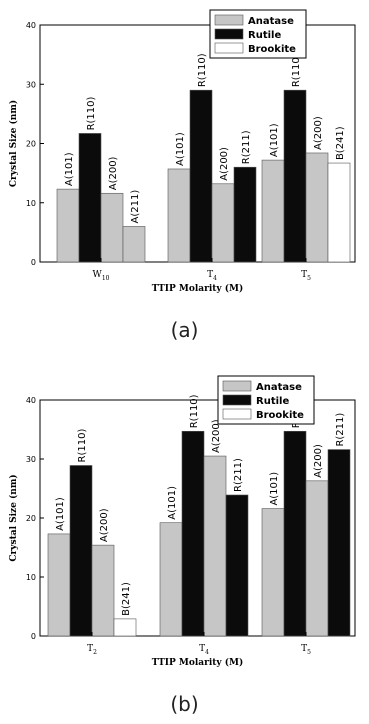 Image resolution: width=369 pixels, height=724 pixels. I want to click on panel-b-caption: (b), so click(184, 704).